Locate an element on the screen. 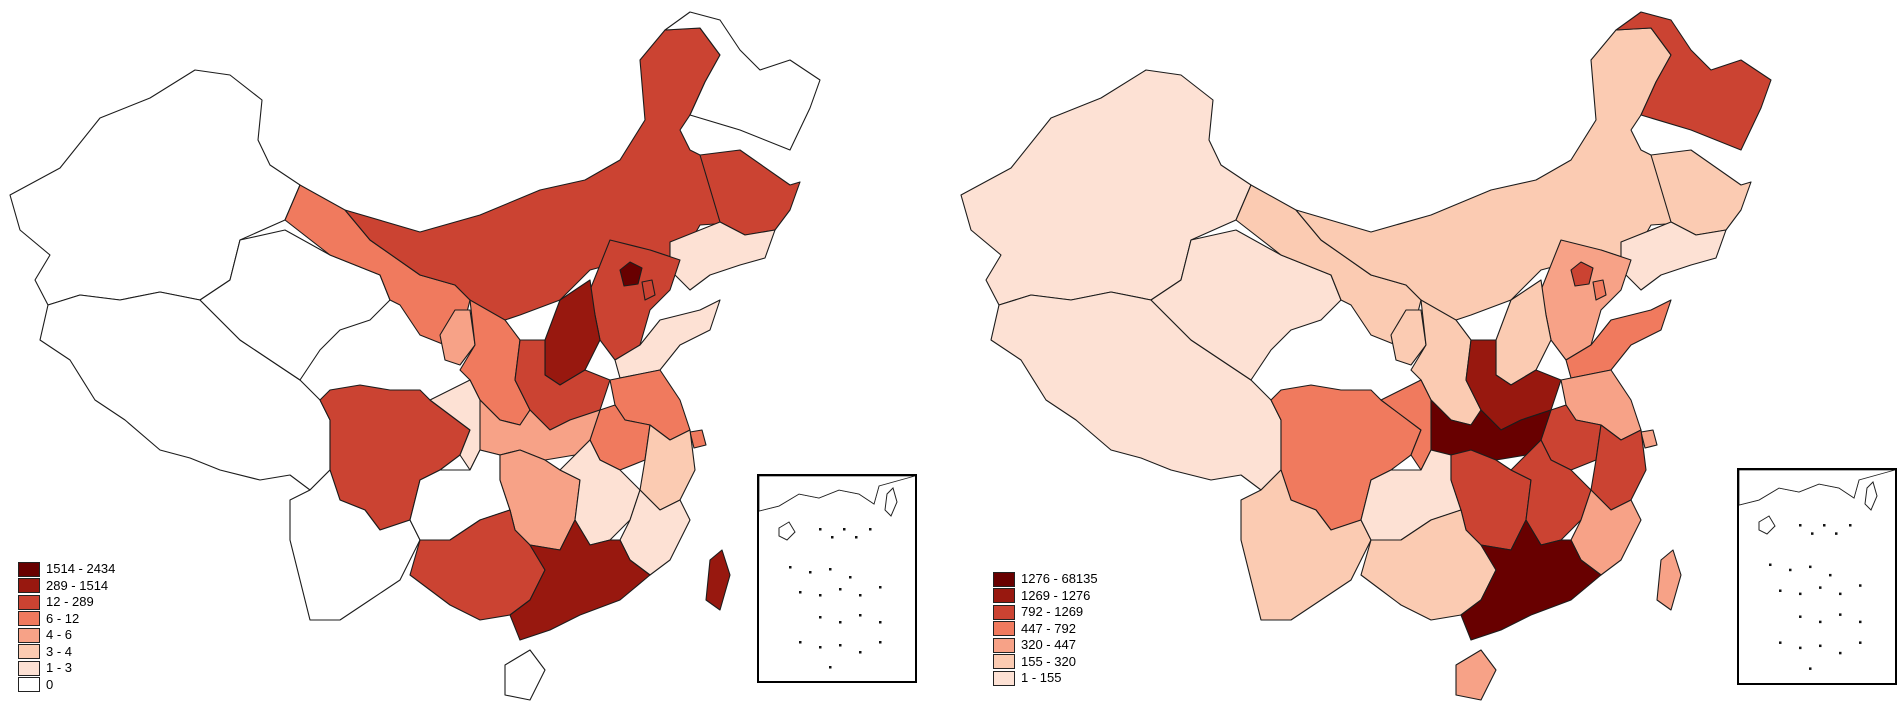 Image resolution: width=1902 pixels, height=718 pixels. legend-item: 1 - 3 is located at coordinates (66, 668).